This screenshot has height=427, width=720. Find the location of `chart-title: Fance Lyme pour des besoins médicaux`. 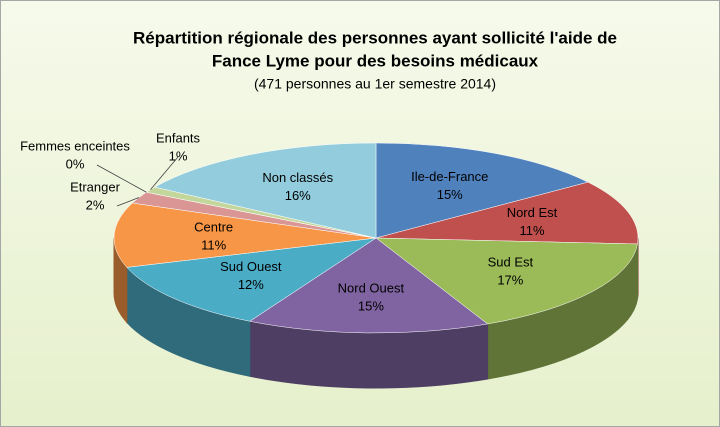

chart-title: Fance Lyme pour des besoins médicaux is located at coordinates (375, 60).